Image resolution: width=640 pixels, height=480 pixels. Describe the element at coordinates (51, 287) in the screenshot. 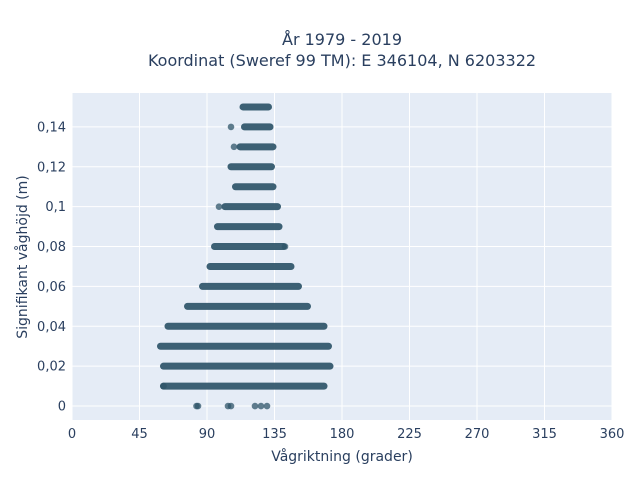

I see `y-tick-label: 0,06` at that location.